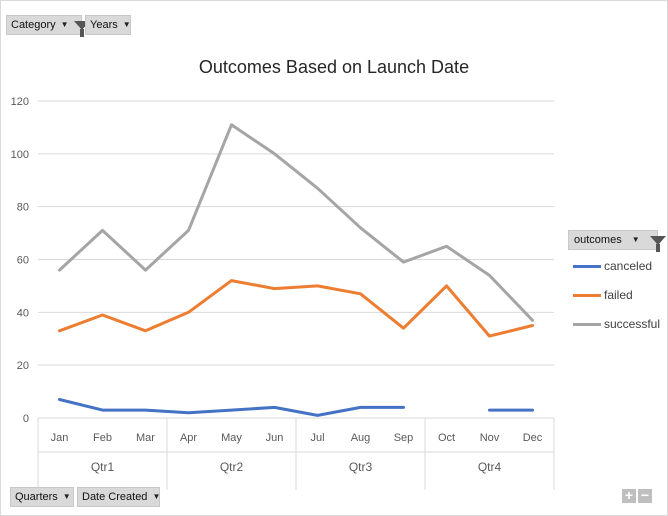 This screenshot has width=668, height=516. Describe the element at coordinates (296, 308) in the screenshot. I see `series-line-failed` at that location.